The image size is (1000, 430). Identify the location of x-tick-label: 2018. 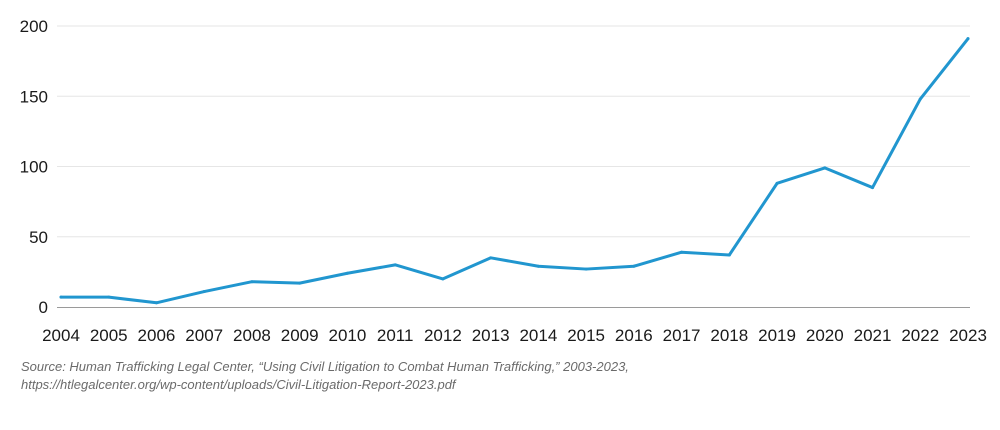
(729, 335).